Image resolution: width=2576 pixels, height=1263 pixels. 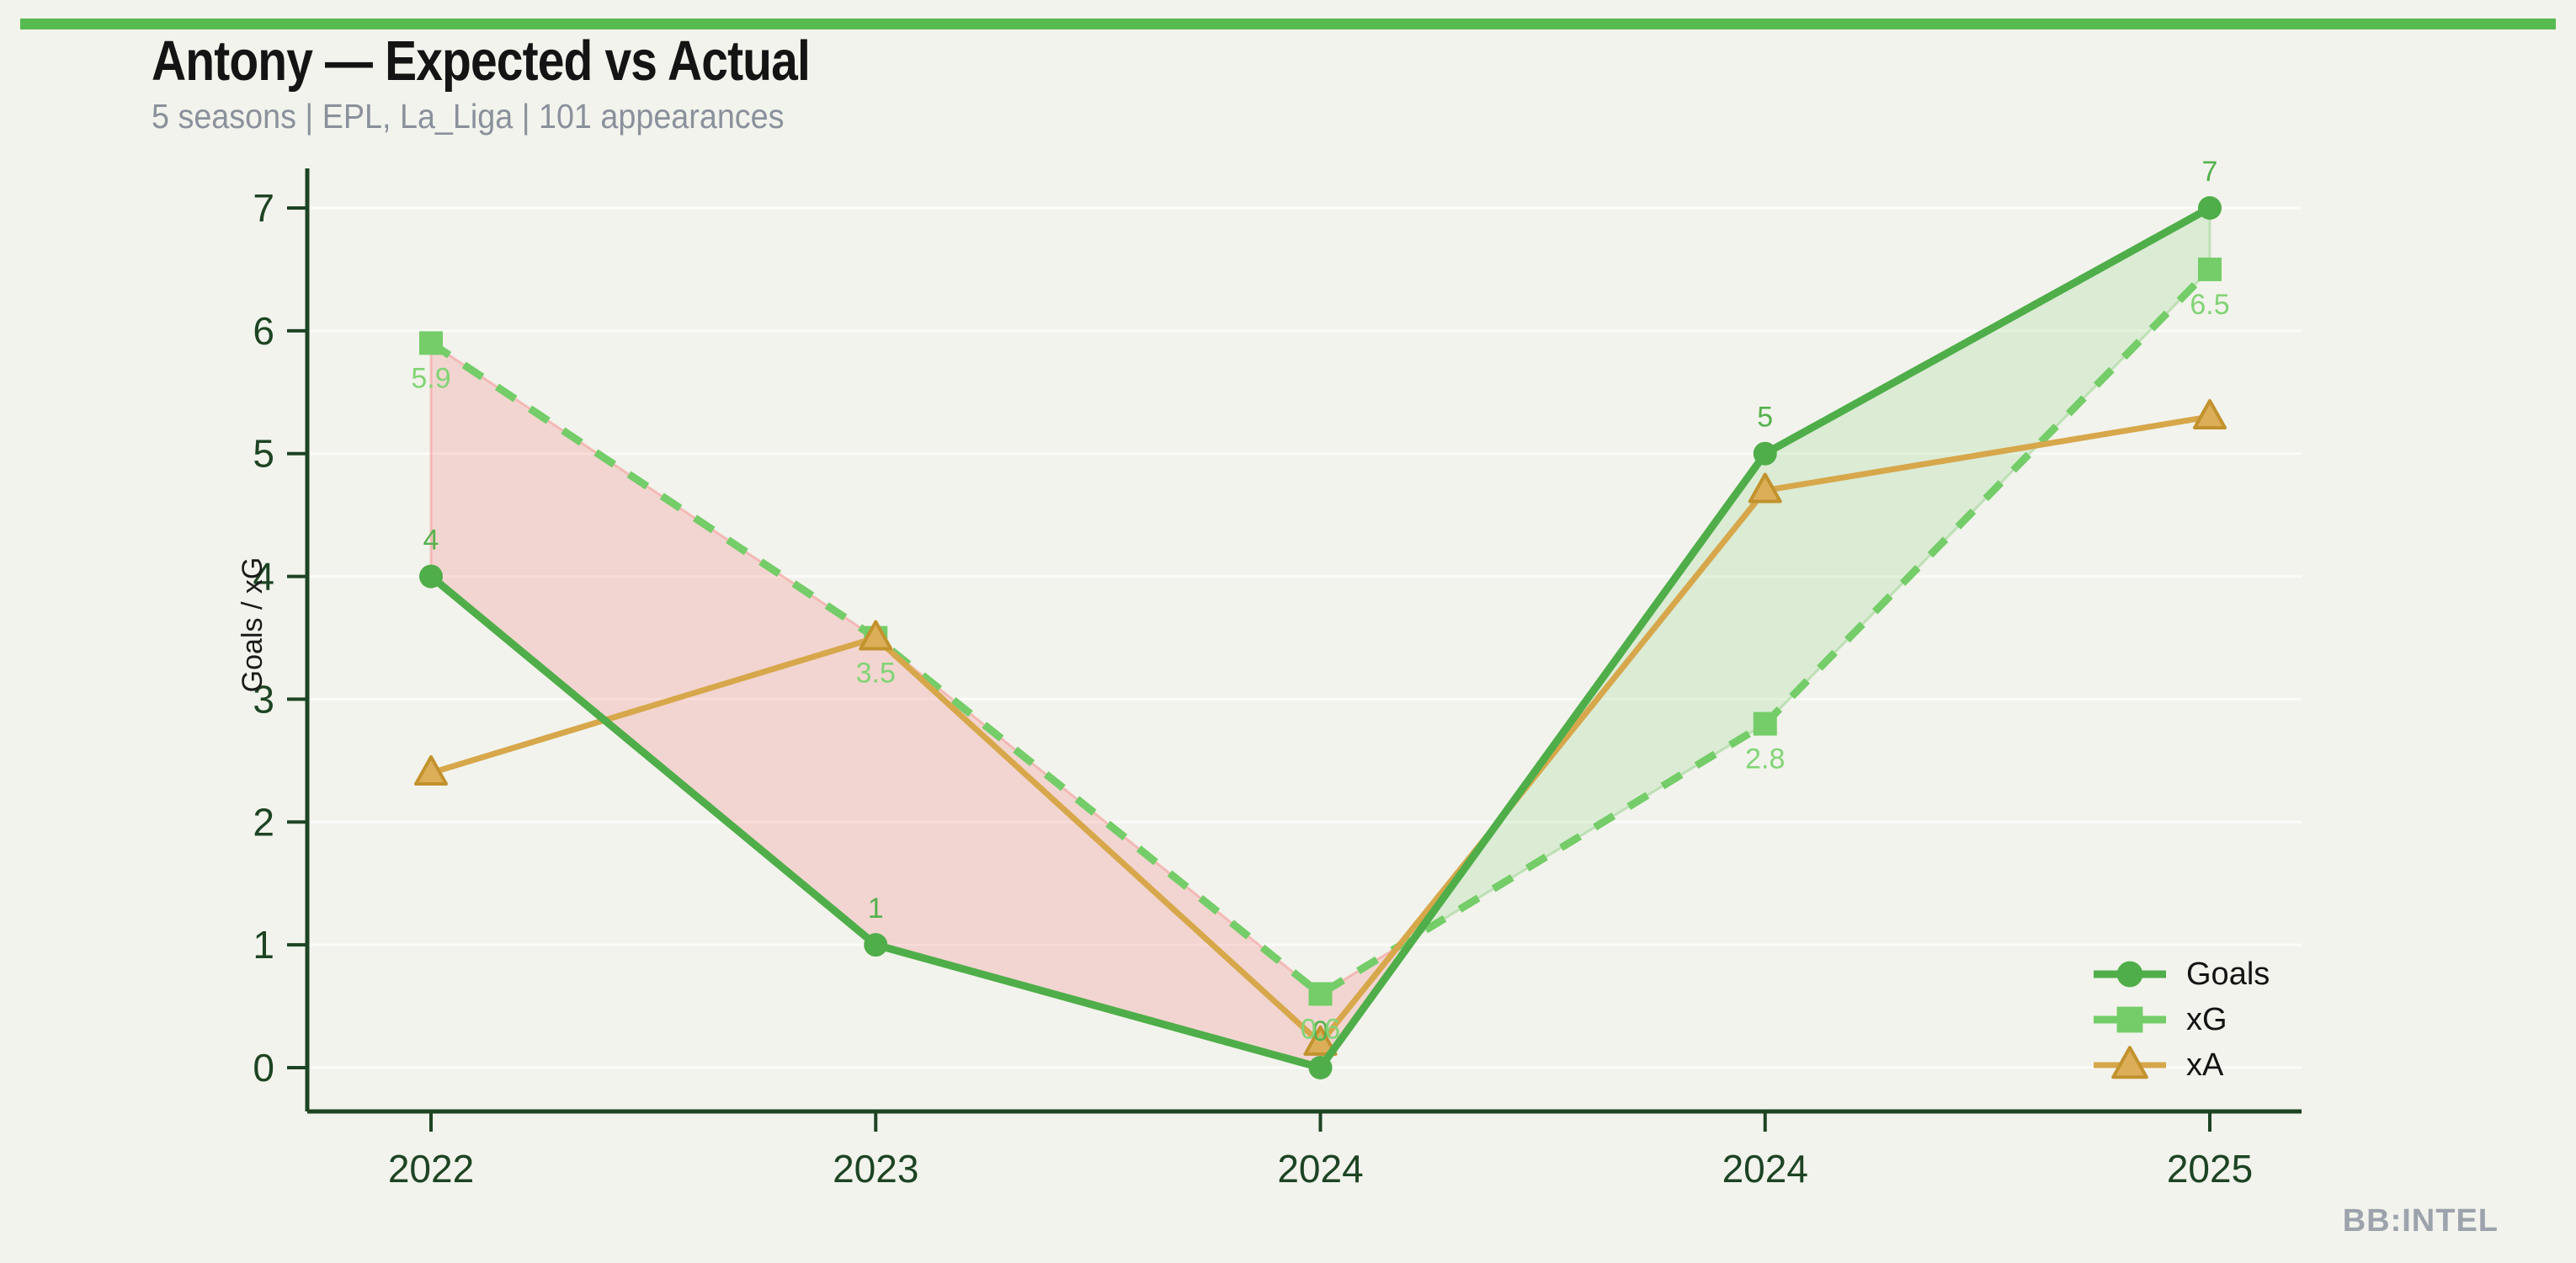 What do you see at coordinates (431, 1169) in the screenshot?
I see `x-axis-tick-label: 2022` at bounding box center [431, 1169].